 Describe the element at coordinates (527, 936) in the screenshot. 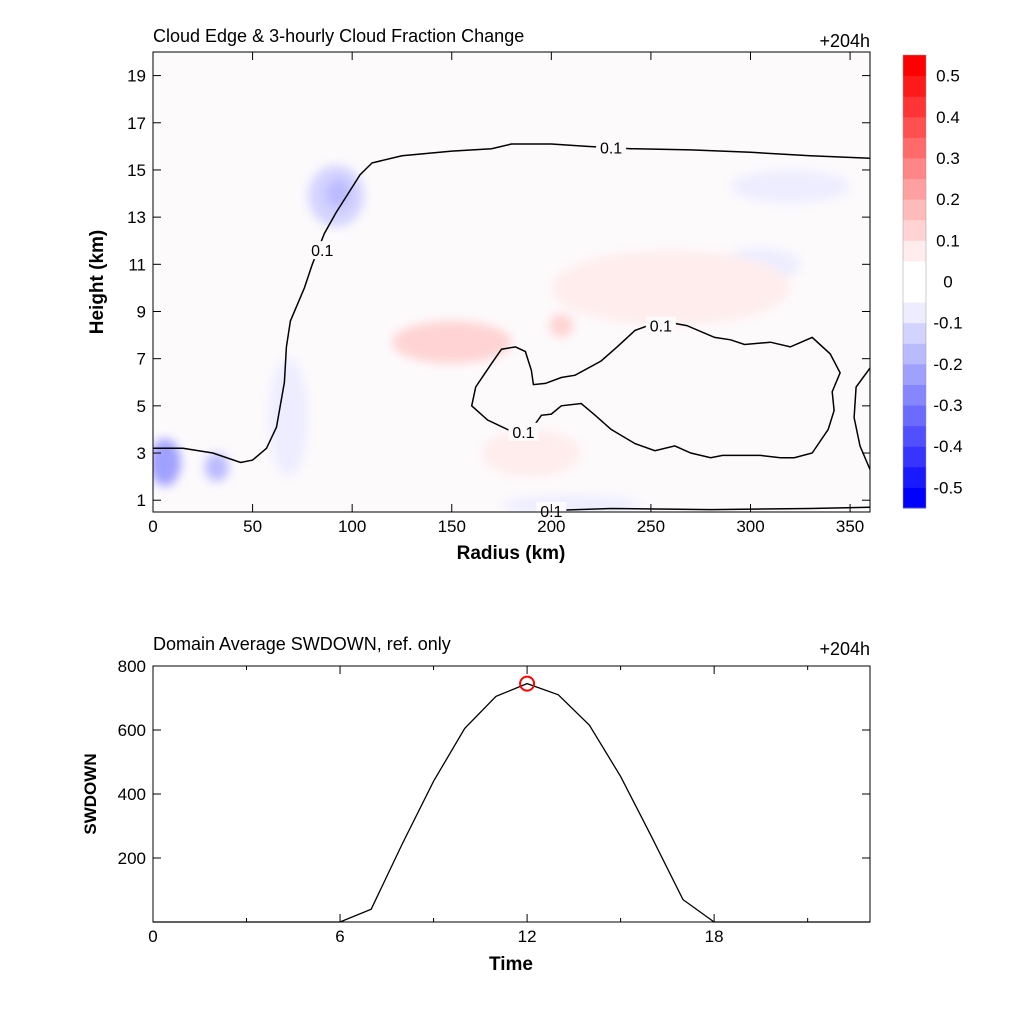

I see `x-tick-label: 12` at that location.